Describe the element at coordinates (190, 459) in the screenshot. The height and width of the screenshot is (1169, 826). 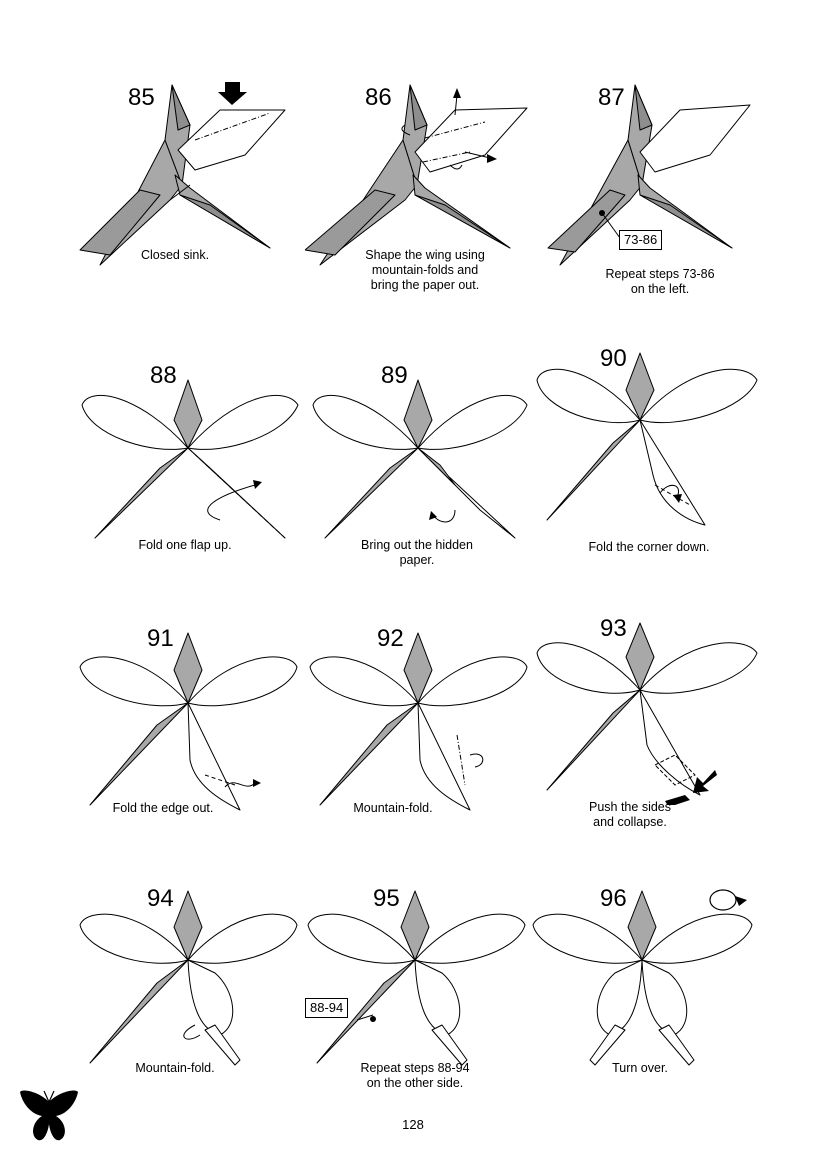
I see `step-88-diagram` at that location.